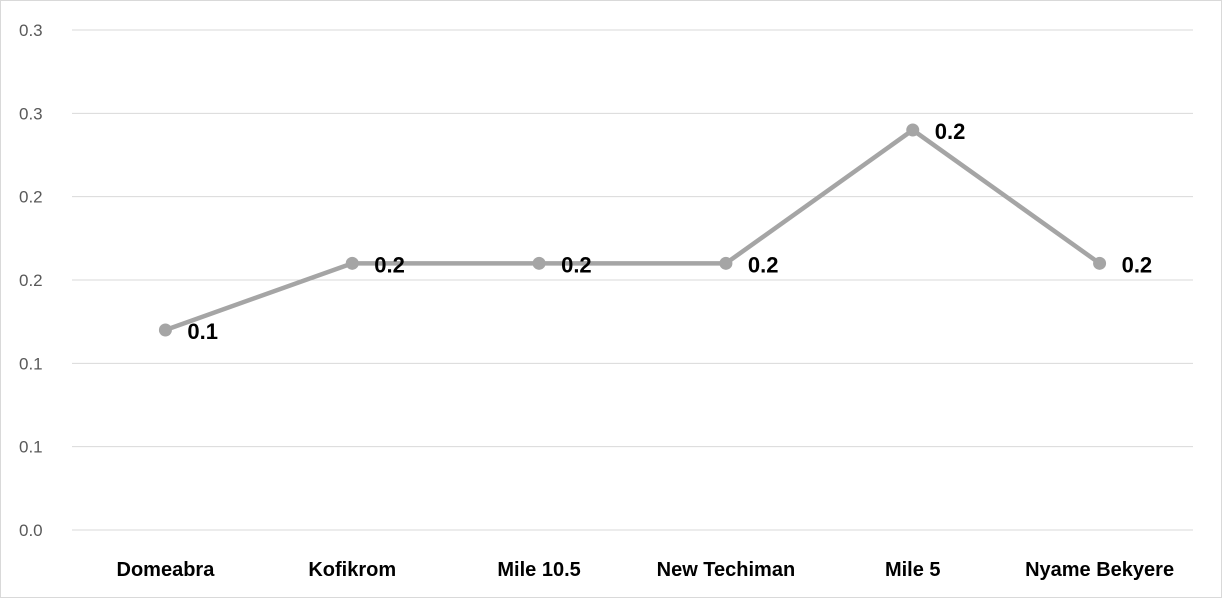  I want to click on x-category-label: Mile 5, so click(913, 570).